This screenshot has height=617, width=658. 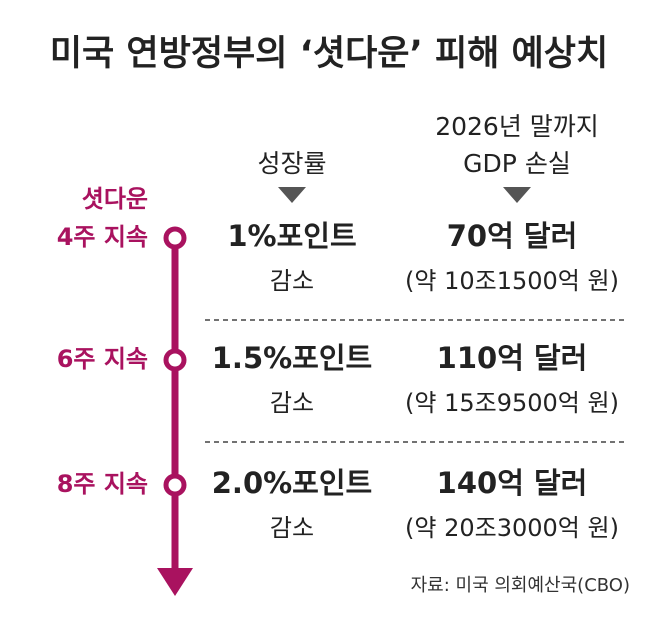 I want to click on loss-value: 140억 달러, so click(x=512, y=483).